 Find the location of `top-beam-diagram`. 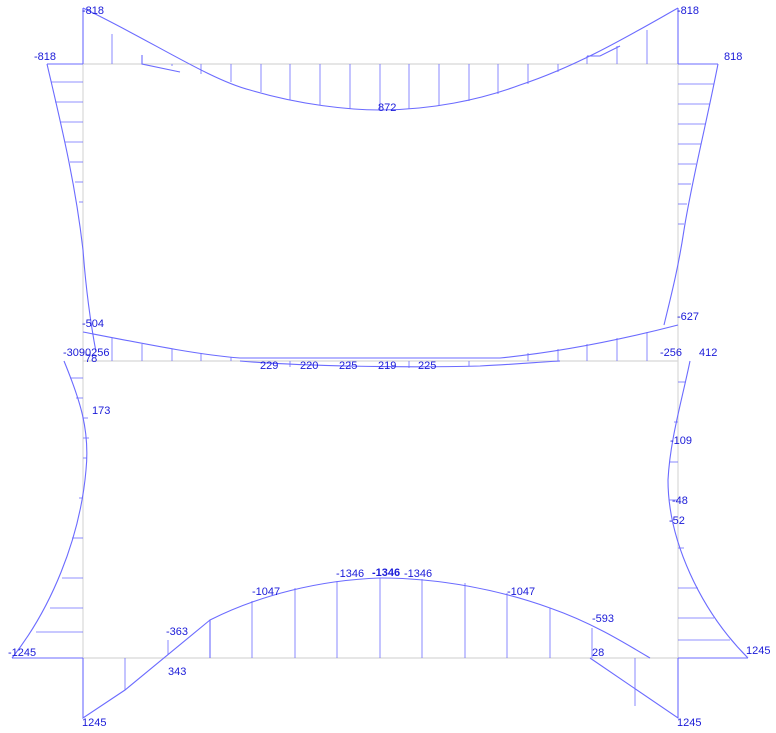

top-beam-diagram is located at coordinates (380, 59).